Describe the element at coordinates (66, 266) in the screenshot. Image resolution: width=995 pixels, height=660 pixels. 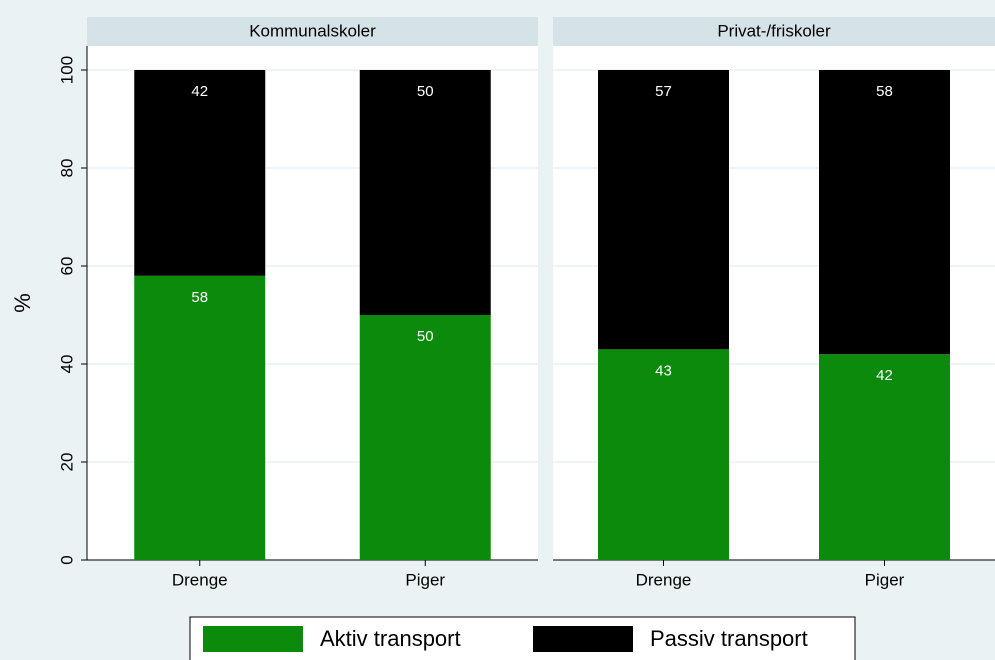
I see `y-tick-label: 60` at that location.